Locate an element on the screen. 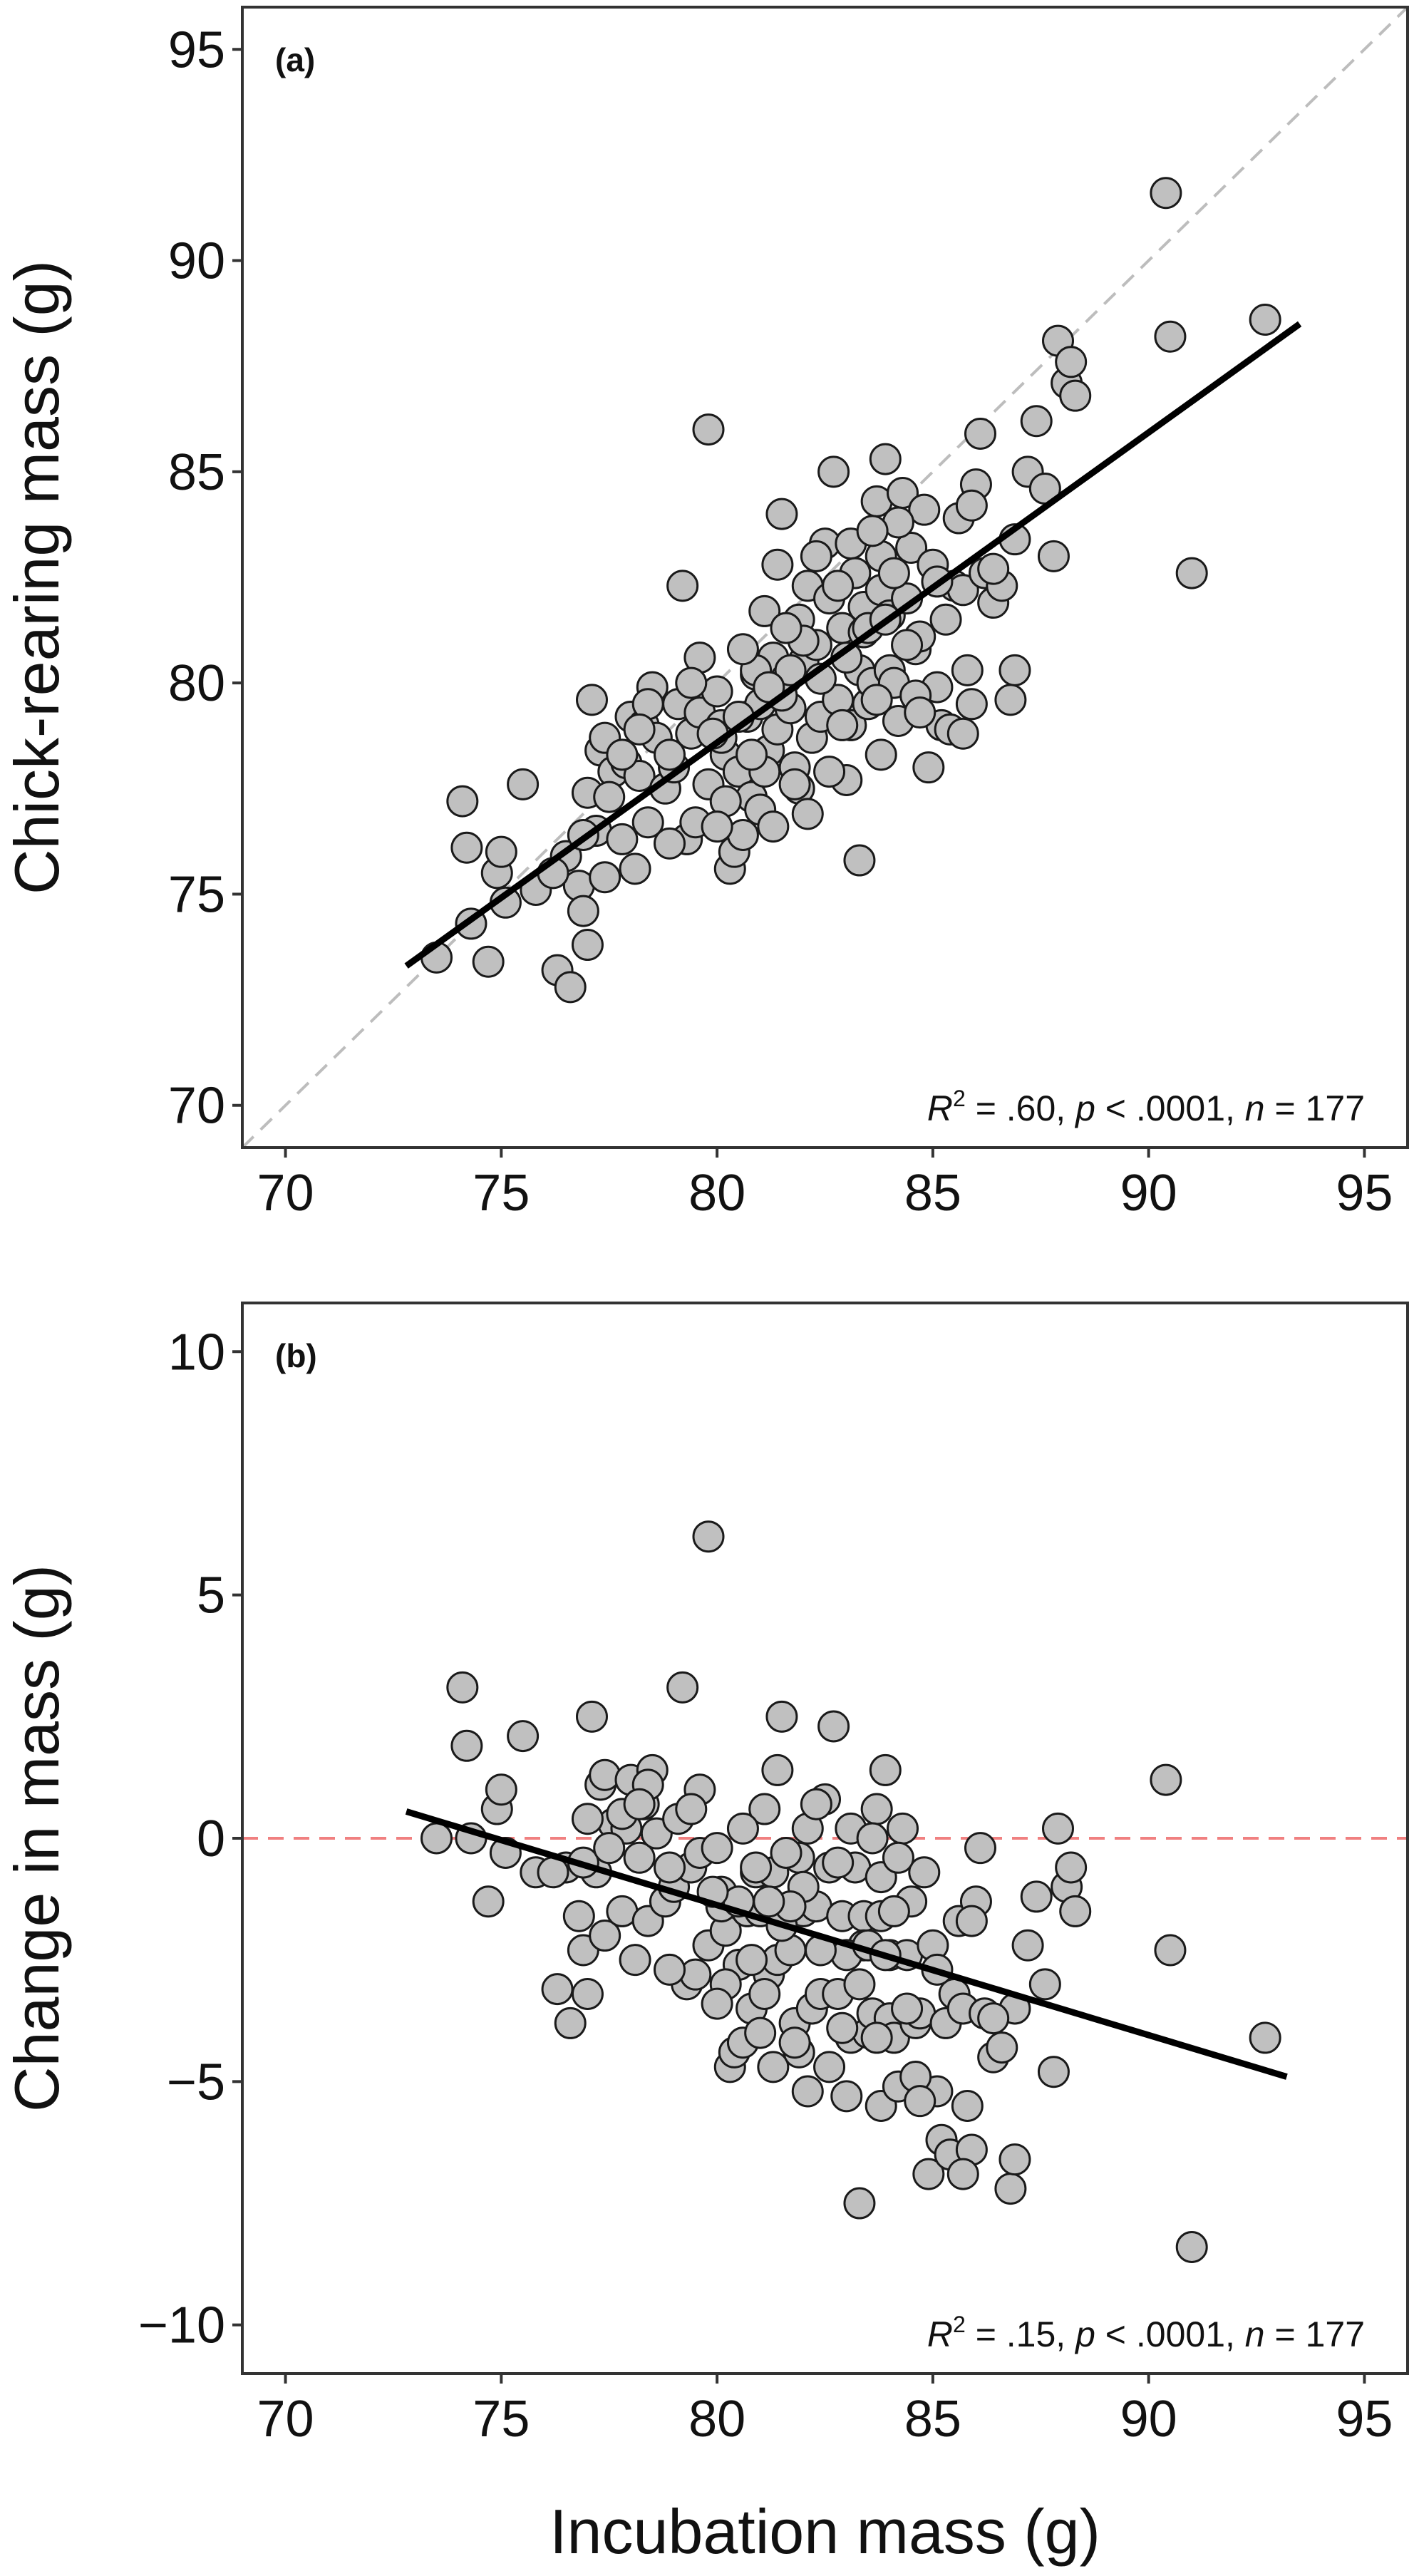 This screenshot has width=1414, height=2576. y-tick-label: 0 is located at coordinates (211, 1838).